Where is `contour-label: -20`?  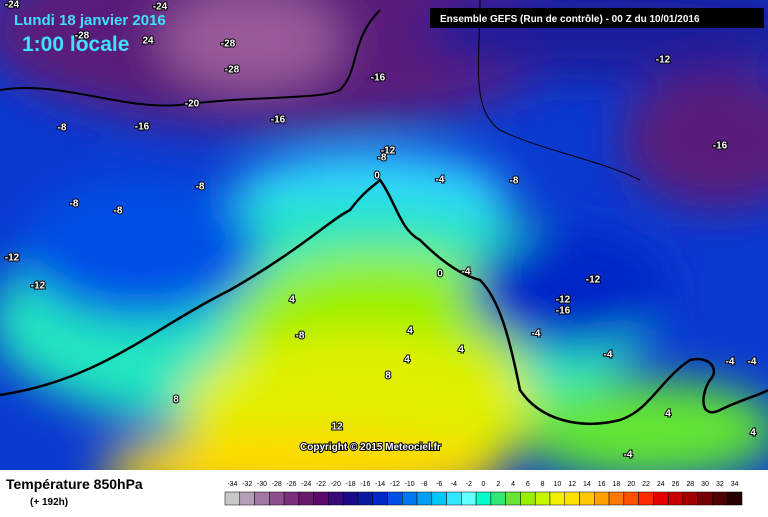
contour-label: -20 is located at coordinates (192, 104).